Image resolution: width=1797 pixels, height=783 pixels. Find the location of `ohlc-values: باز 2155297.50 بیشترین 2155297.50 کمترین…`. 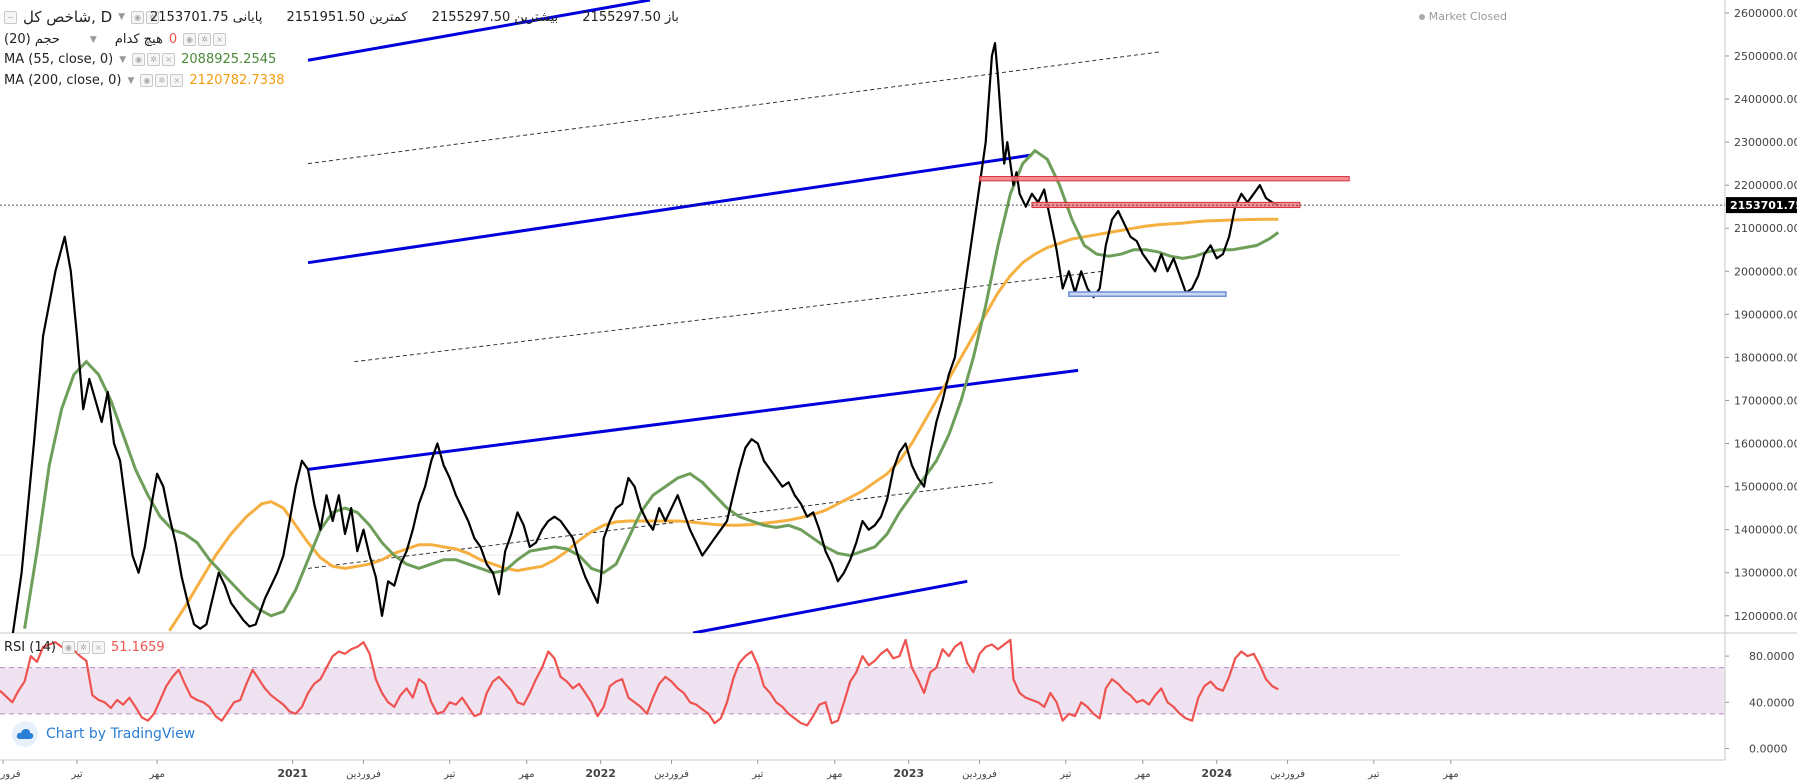

ohlc-values: باز 2155297.50 بیشترین 2155297.50 کمترین… is located at coordinates (404, 17).